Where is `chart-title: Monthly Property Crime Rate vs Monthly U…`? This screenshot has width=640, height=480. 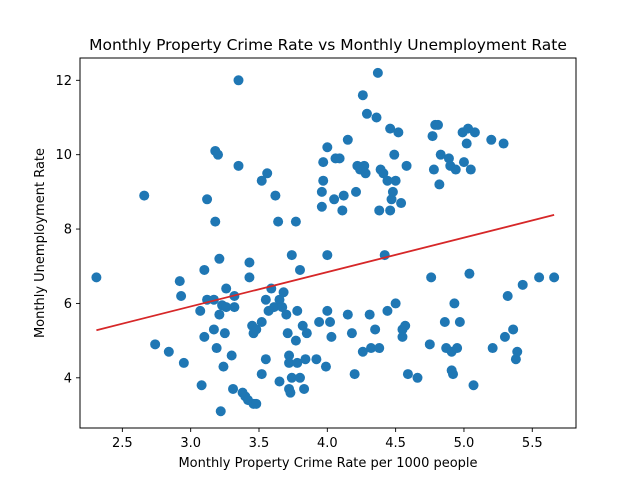 chart-title: Monthly Property Crime Rate vs Monthly U… is located at coordinates (328, 45).